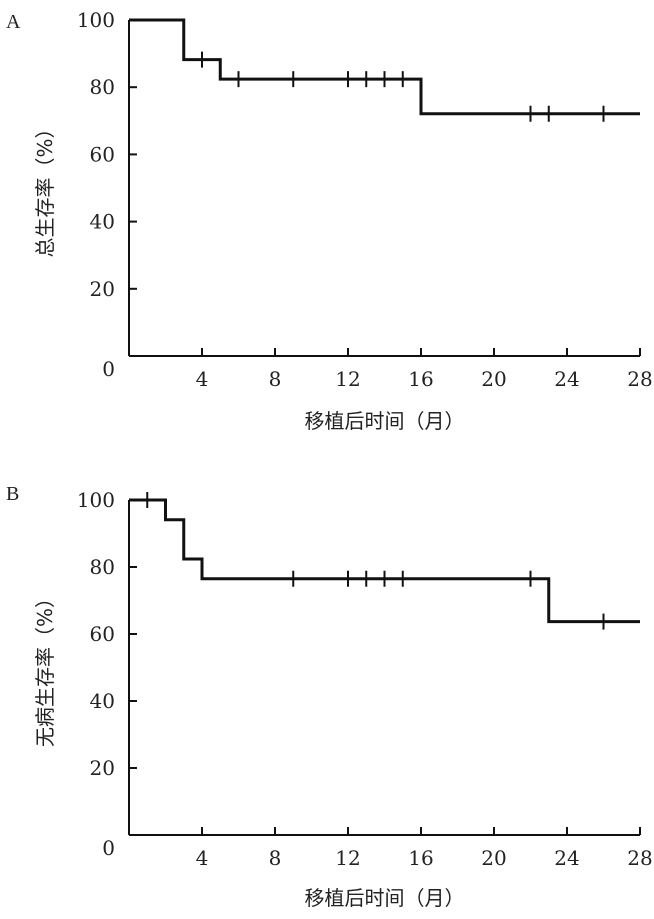  I want to click on y-axis-title: 总生存率（%）, so click(45, 187).